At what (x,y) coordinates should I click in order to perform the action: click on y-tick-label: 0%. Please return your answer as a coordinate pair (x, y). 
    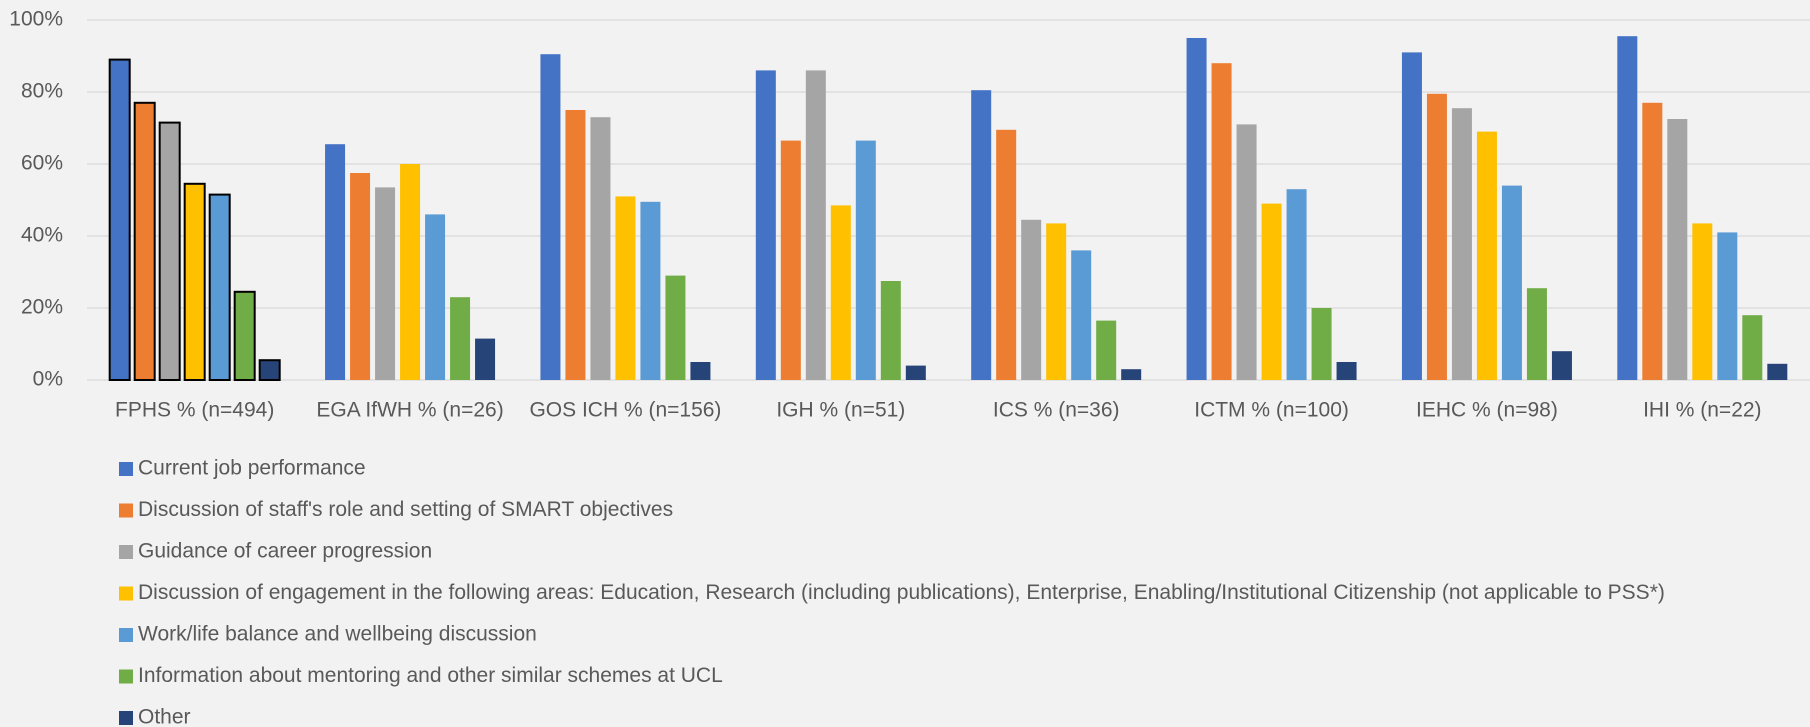
    Looking at the image, I should click on (48, 379).